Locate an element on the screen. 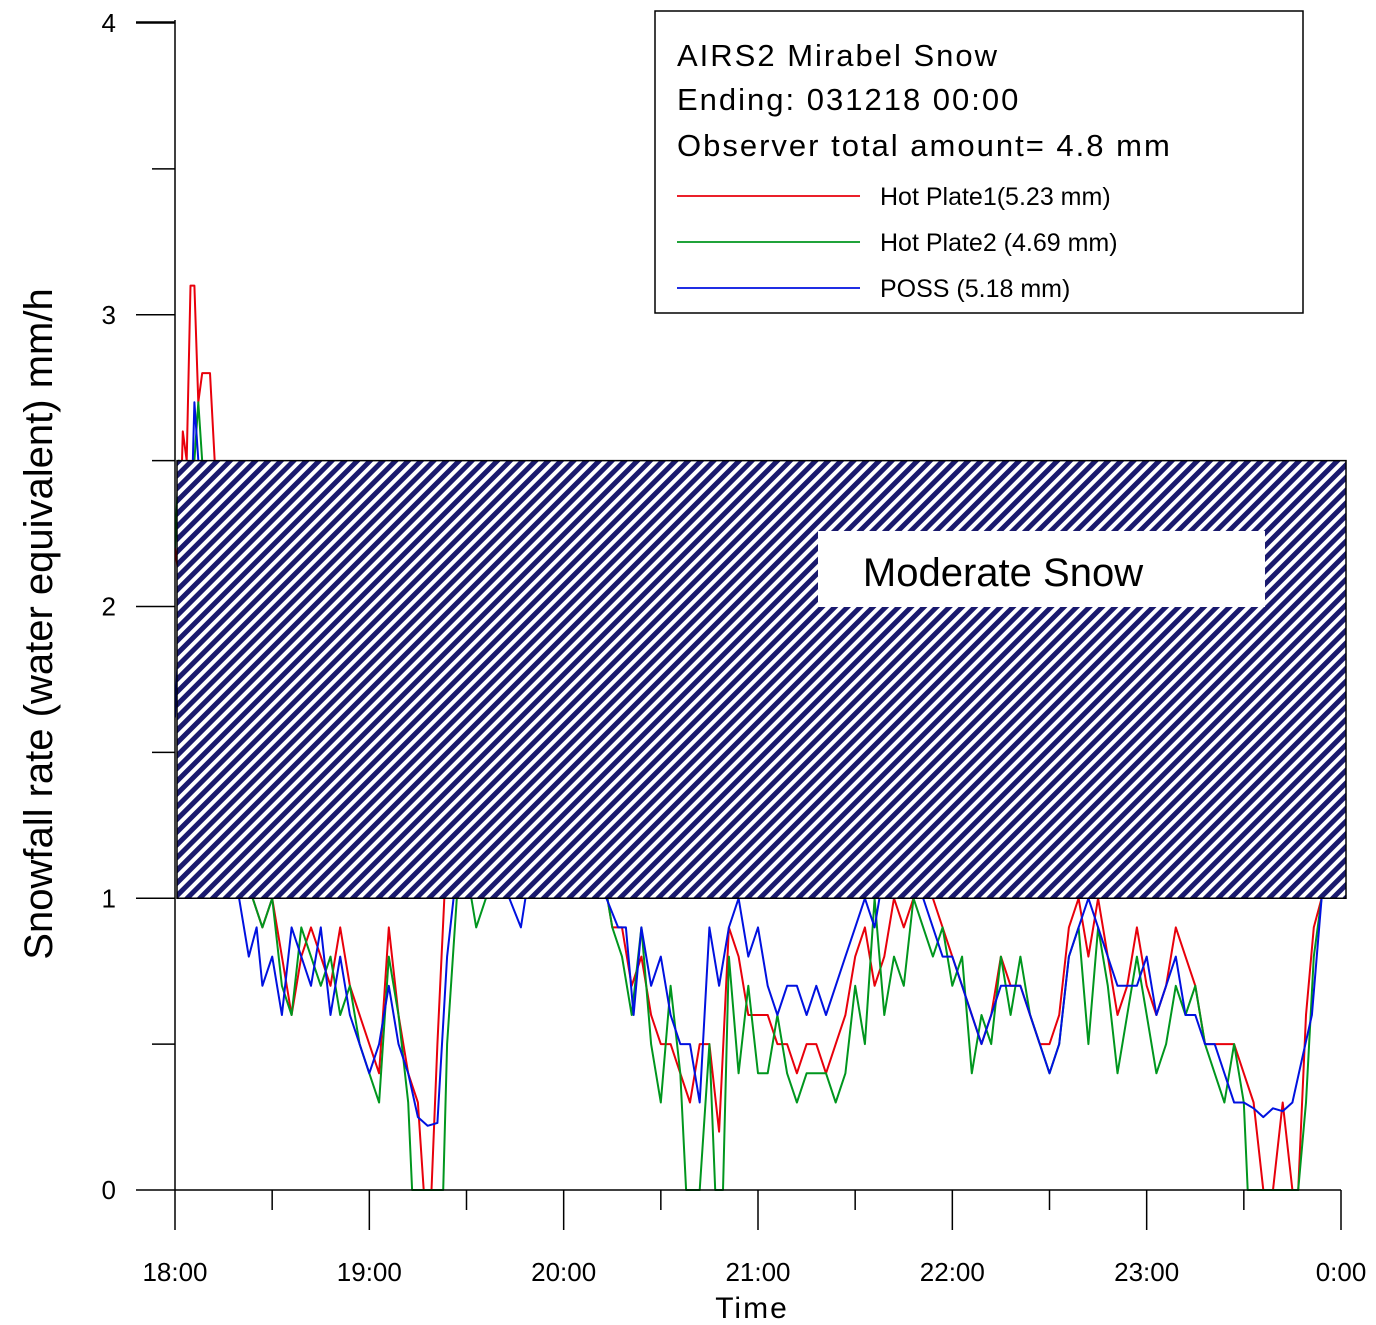 The image size is (1376, 1325). moderate-snow-label: Moderate Snow is located at coordinates (1003, 573).